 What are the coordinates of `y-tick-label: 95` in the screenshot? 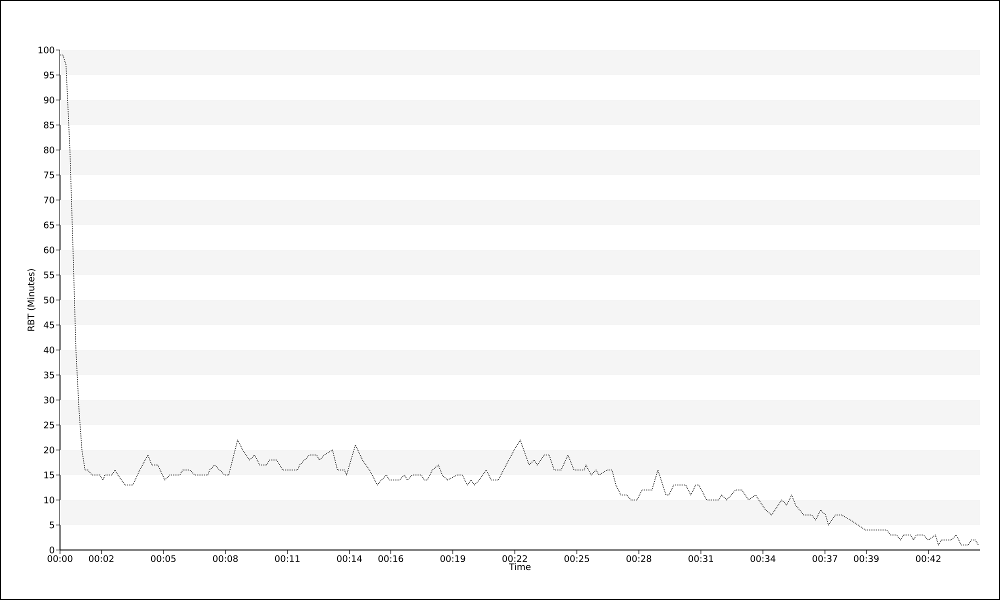 It's located at (49, 75).